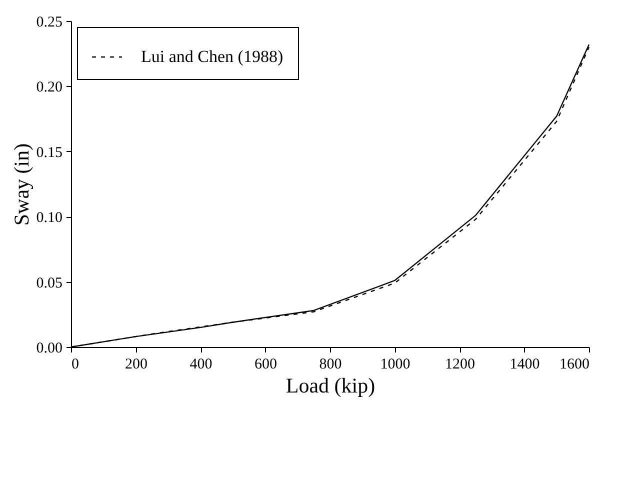 This screenshot has height=477, width=643. I want to click on x-tick-label: 1200, so click(460, 364).